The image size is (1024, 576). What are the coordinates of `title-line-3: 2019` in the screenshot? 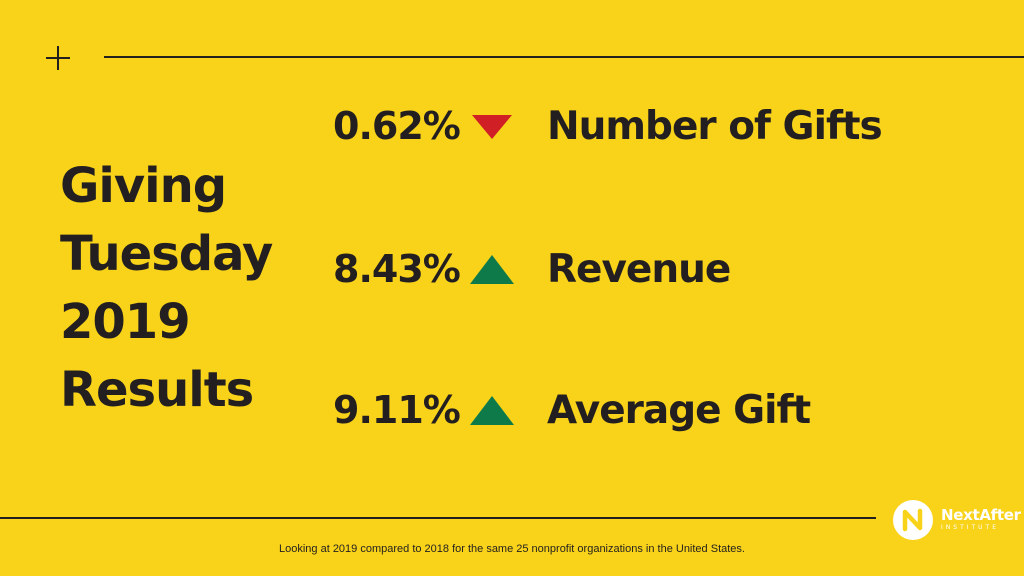 It's located at (125, 322).